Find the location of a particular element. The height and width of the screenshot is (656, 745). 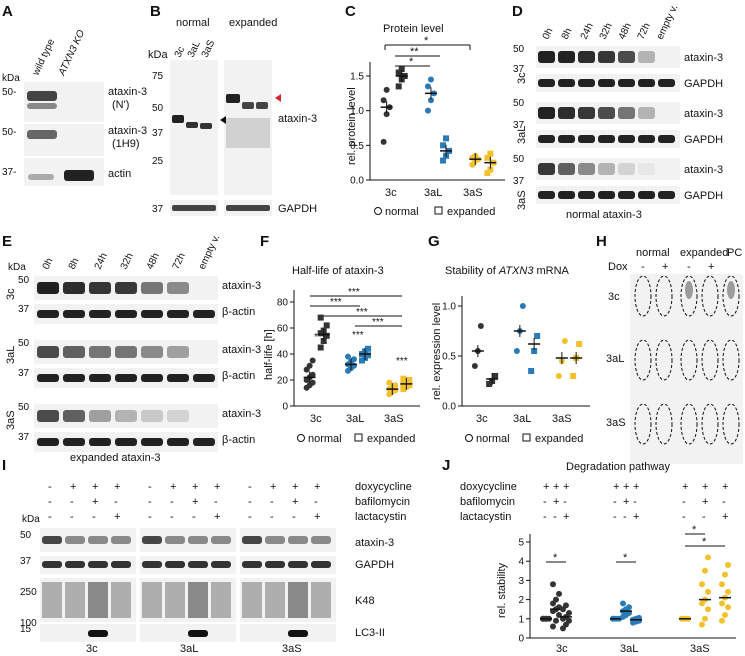

mw-marker: 37- is located at coordinates (9, 172).